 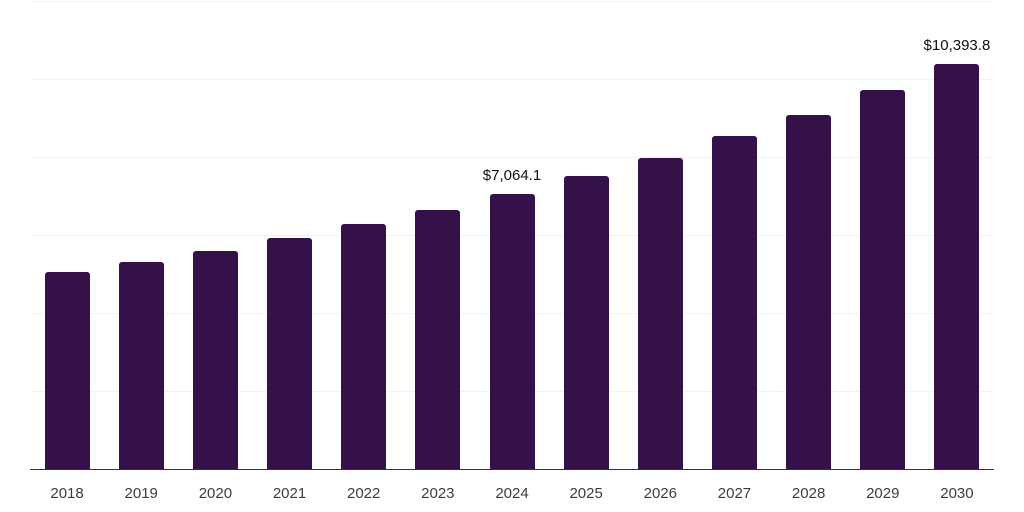 What do you see at coordinates (67, 493) in the screenshot?
I see `x-axis-label-2018: 2018` at bounding box center [67, 493].